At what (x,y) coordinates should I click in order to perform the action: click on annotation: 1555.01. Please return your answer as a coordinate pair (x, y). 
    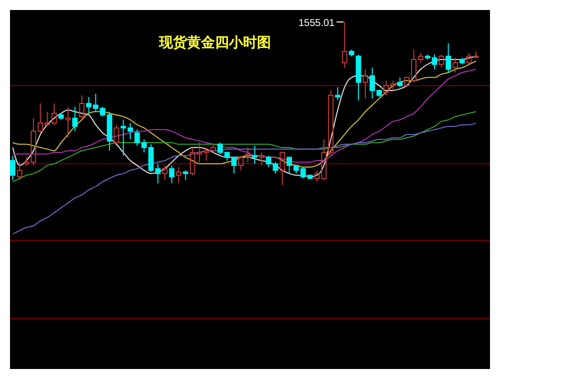
    Looking at the image, I should click on (317, 23).